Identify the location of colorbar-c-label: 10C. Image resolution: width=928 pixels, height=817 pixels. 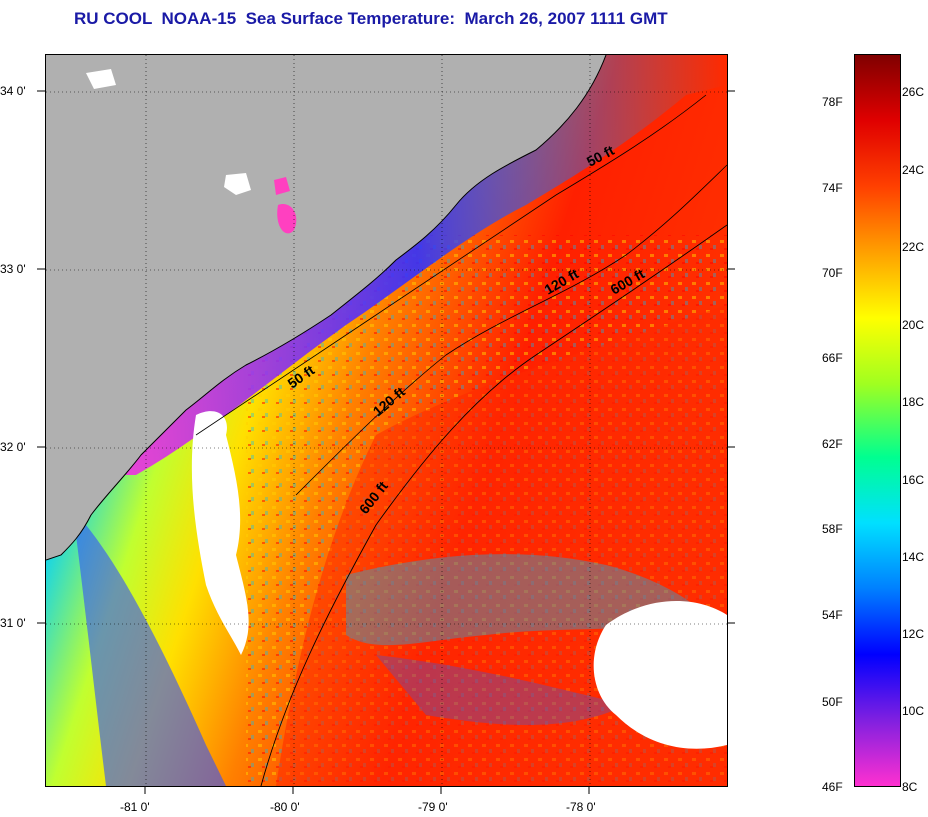
(913, 711).